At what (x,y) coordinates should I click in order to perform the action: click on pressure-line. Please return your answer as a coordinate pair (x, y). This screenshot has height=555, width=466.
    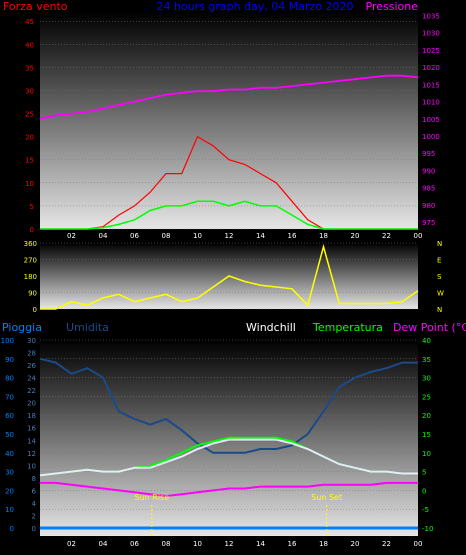
    Looking at the image, I should click on (229, 97).